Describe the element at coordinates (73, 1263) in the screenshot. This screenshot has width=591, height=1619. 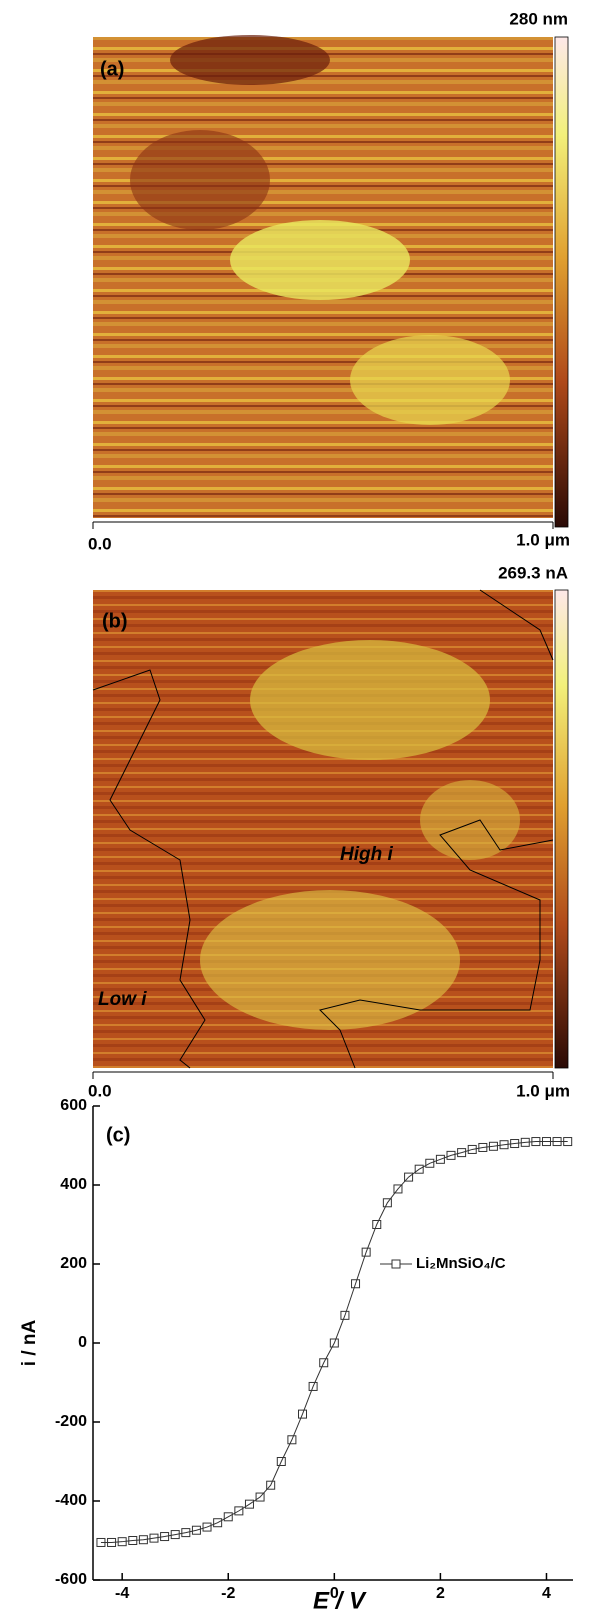
I see `y-tick-label: 200` at that location.